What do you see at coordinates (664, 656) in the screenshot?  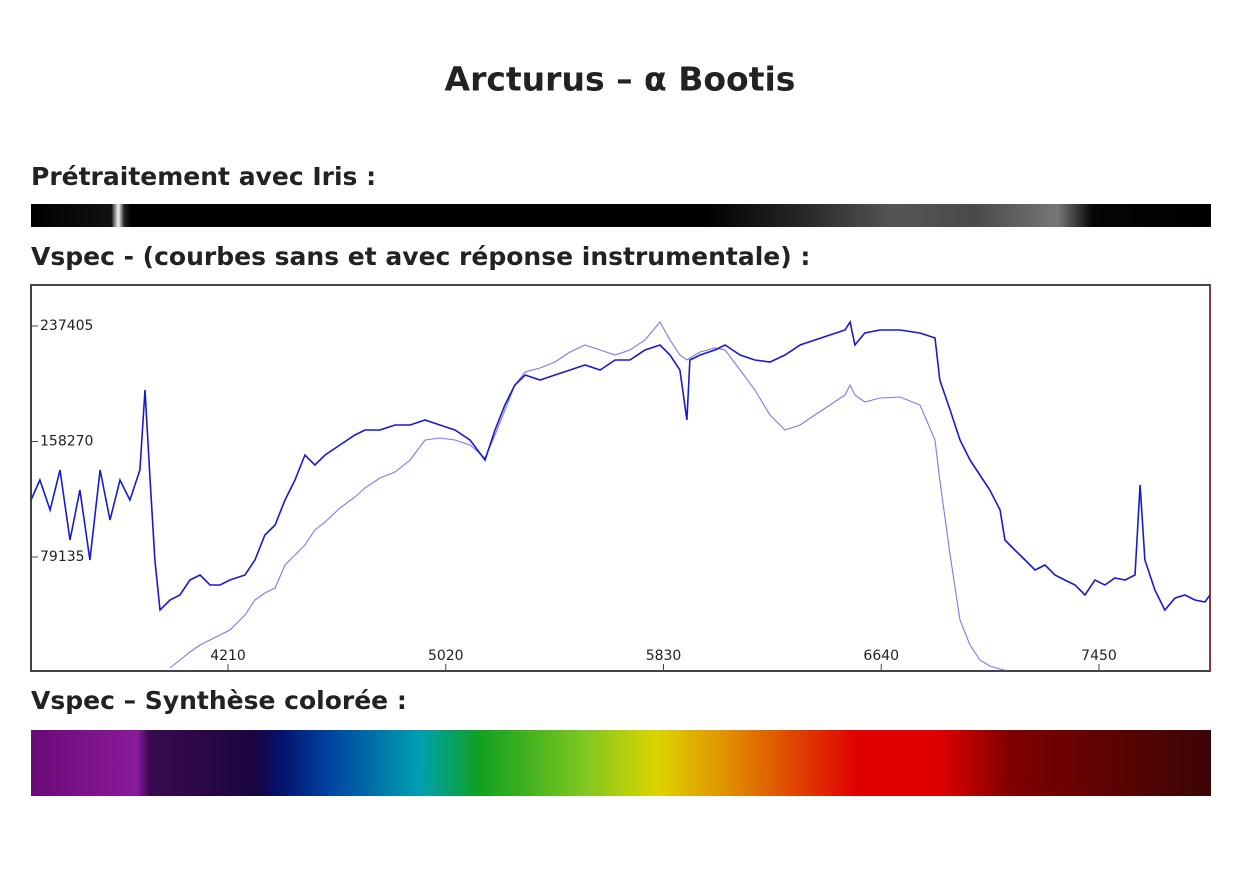 I see `x-tick-label: 5830` at bounding box center [664, 656].